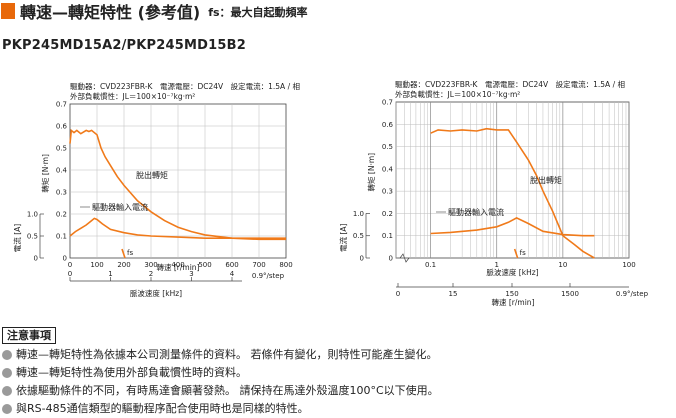  I want to click on freq-tick-label: 1, so click(110, 274).